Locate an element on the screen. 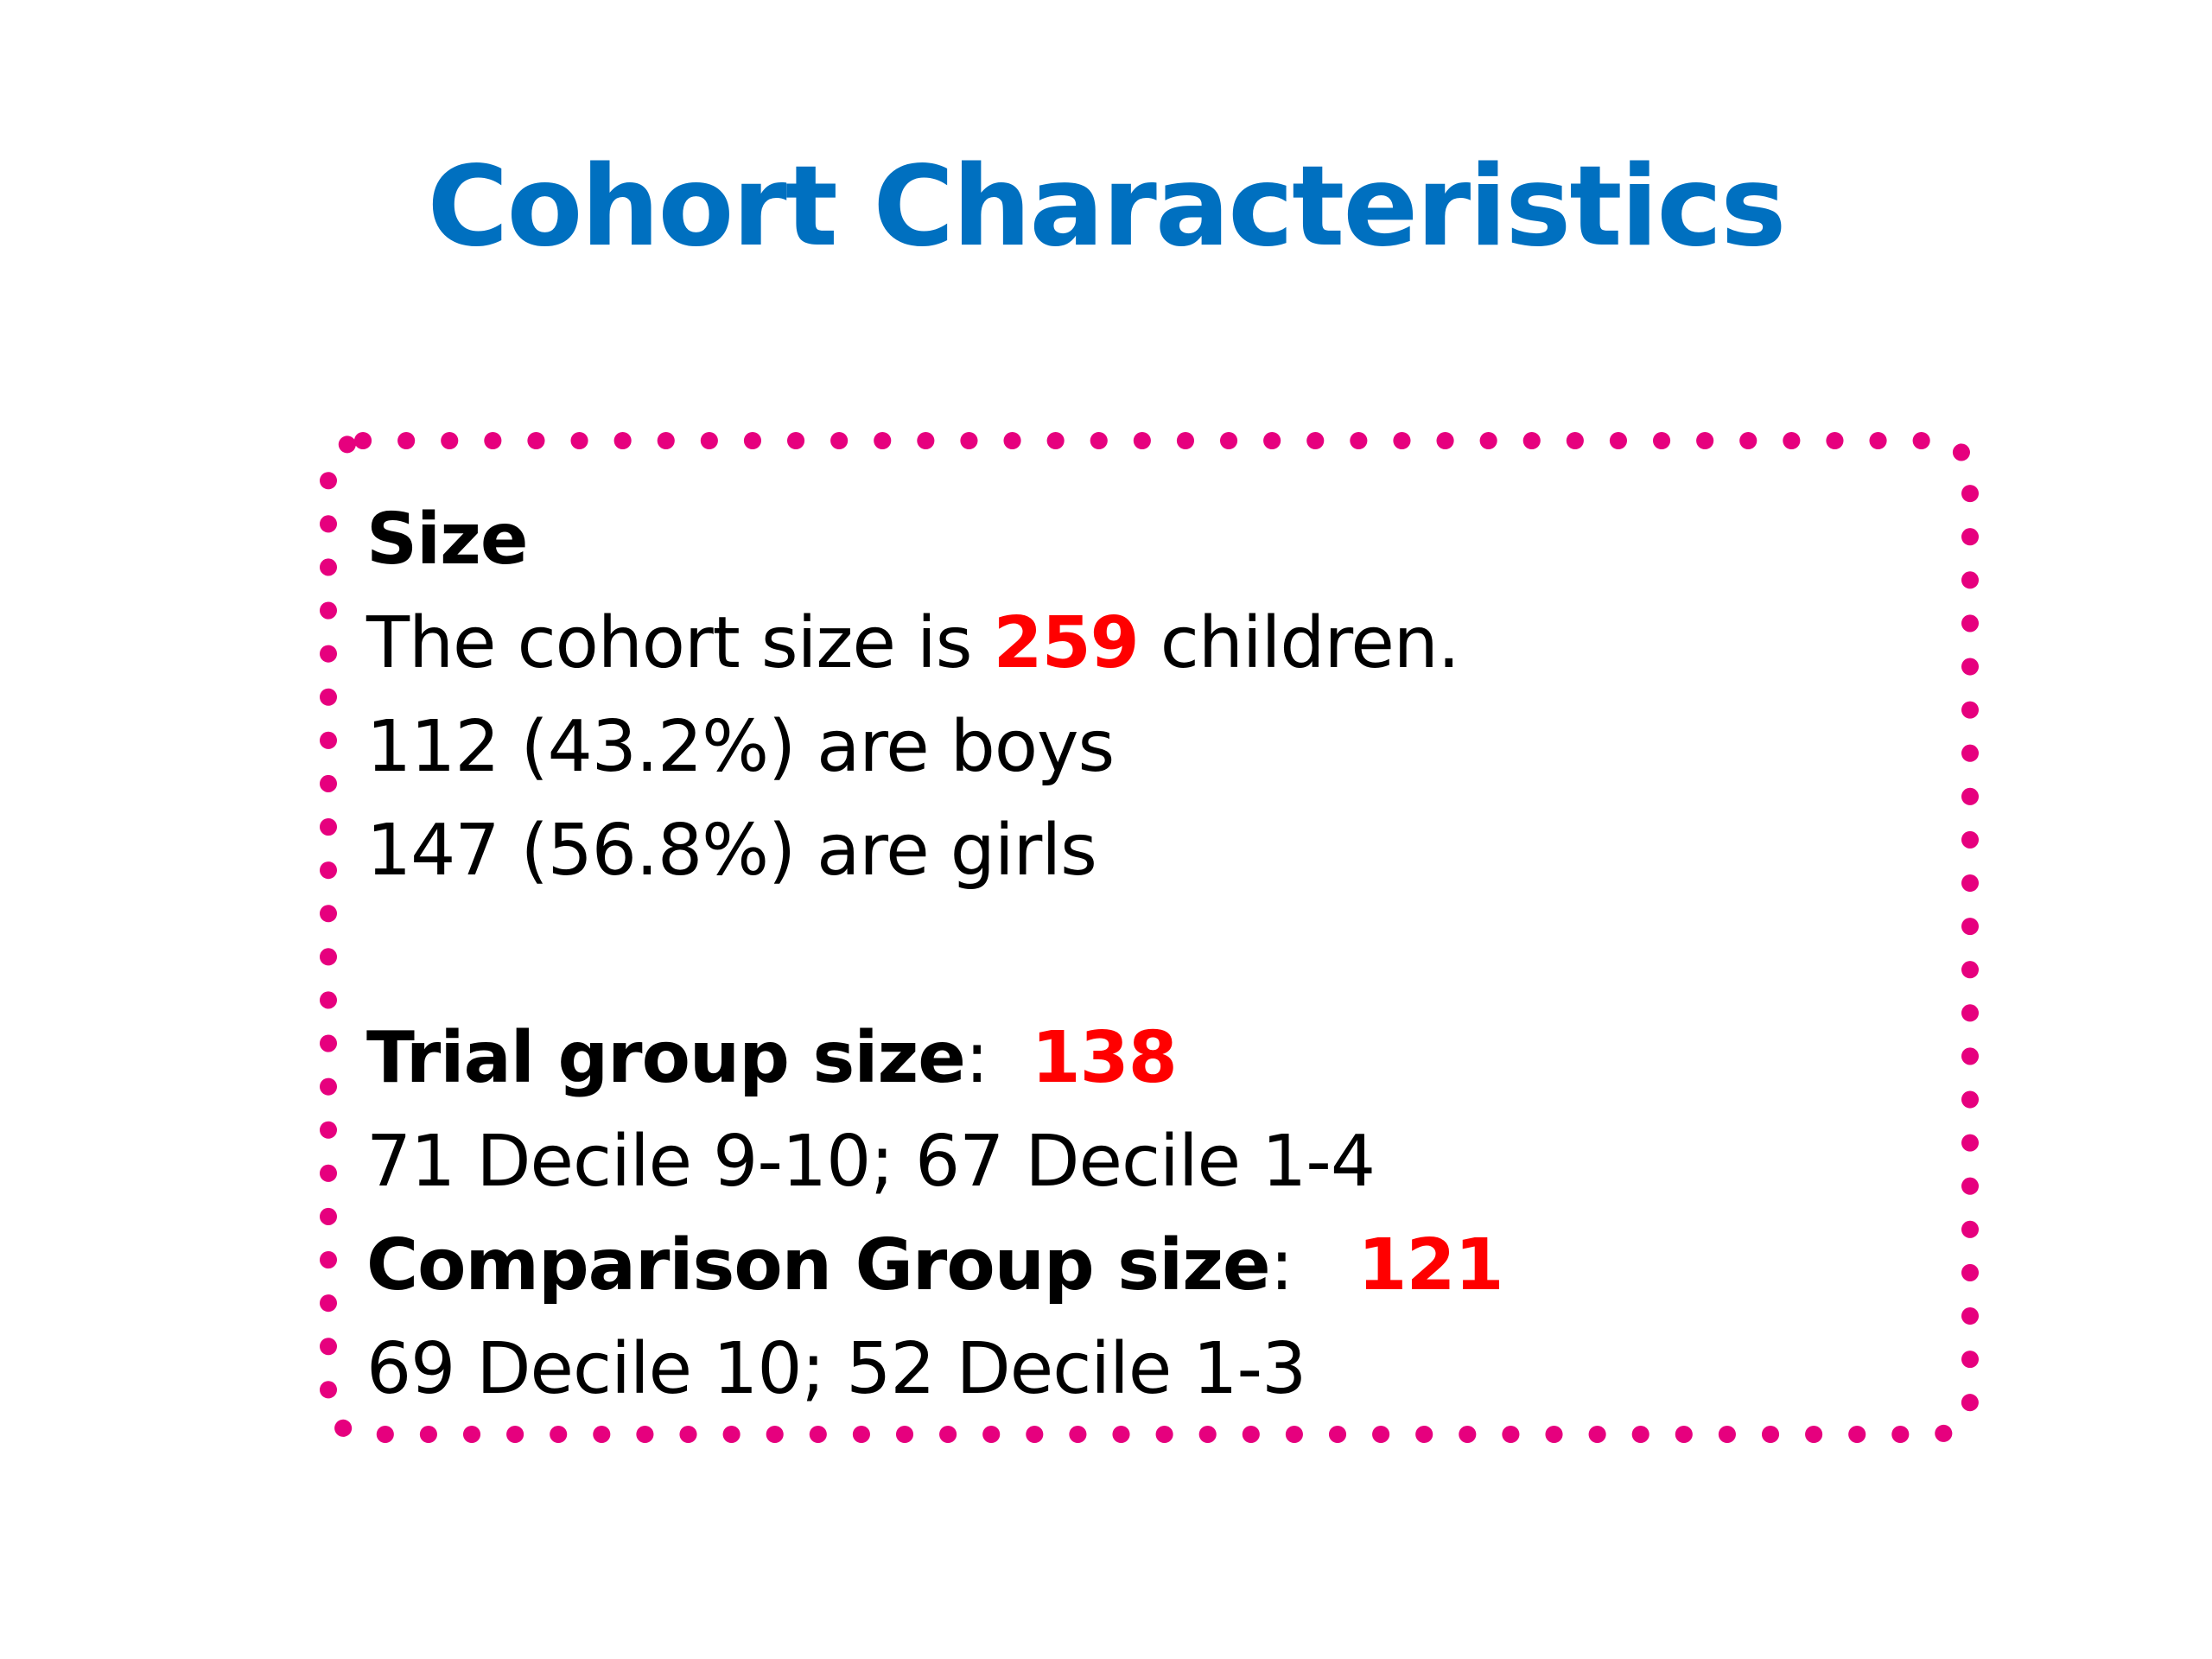  comparison-group-detail: 69 Decile 10; 52 Decile 1-3 is located at coordinates (836, 1369).